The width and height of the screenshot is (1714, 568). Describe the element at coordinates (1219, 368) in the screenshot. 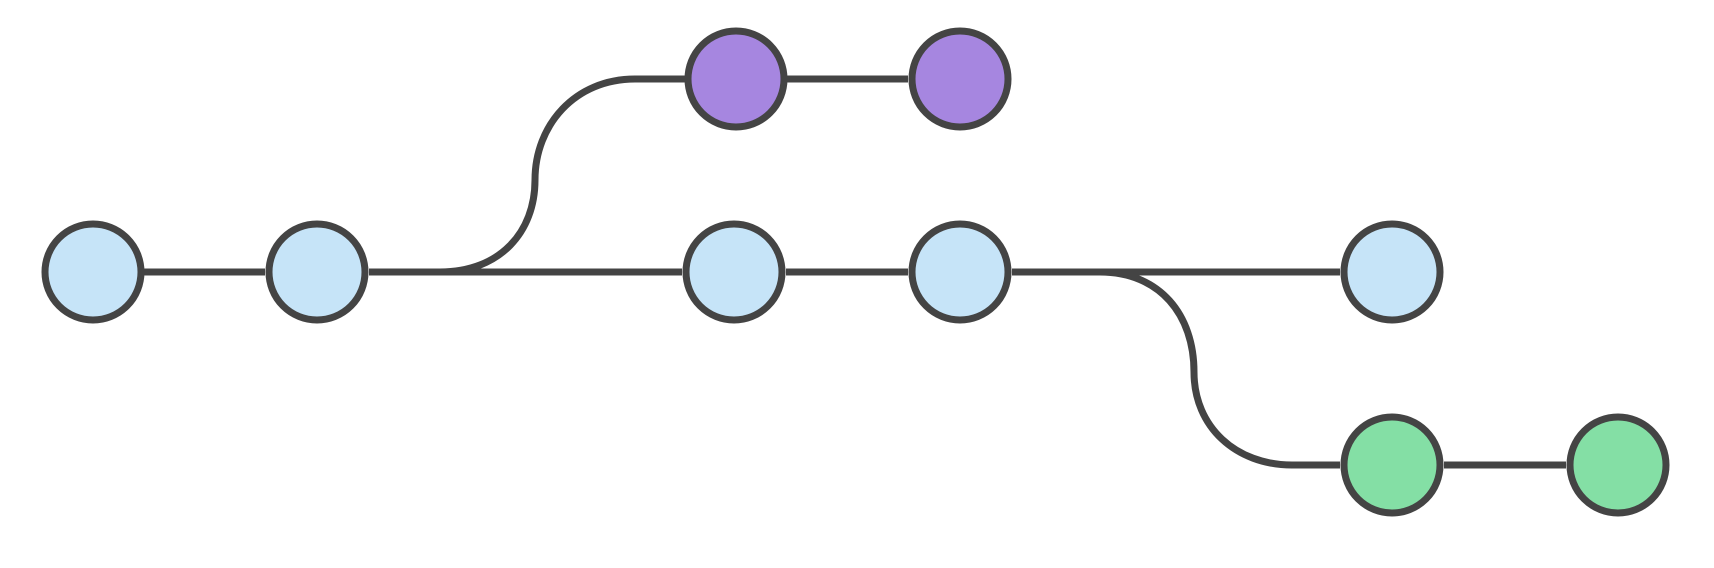

I see `edge-branch-bottom` at that location.